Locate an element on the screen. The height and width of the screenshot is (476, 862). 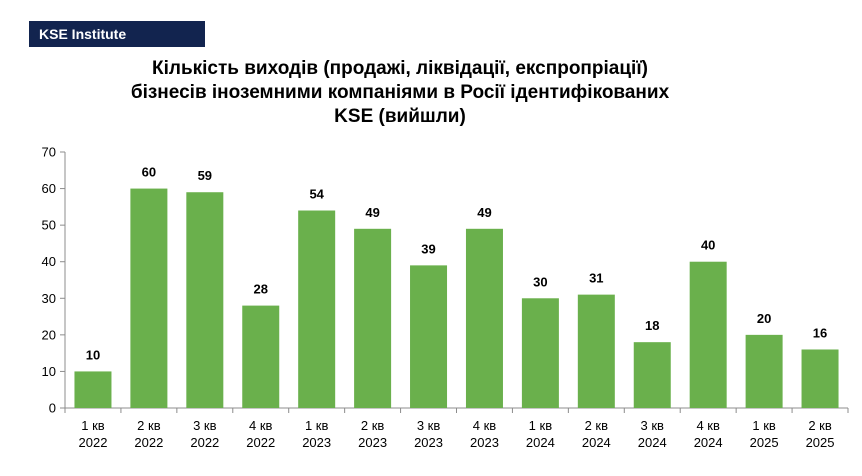
brand-logo: KSE Institute is located at coordinates (117, 34).